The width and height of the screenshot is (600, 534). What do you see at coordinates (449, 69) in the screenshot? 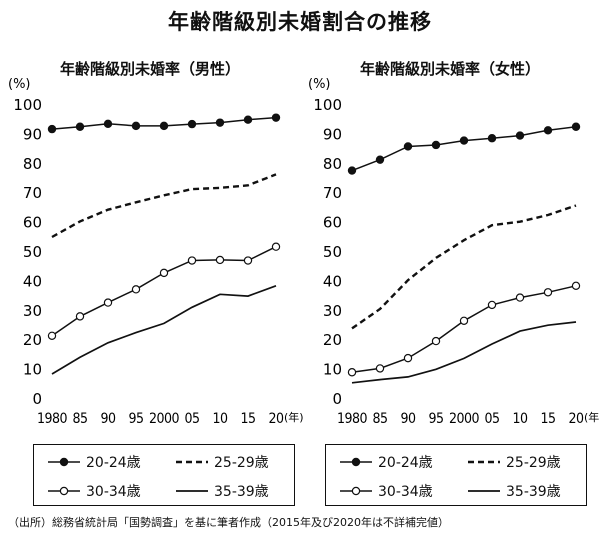
I see `chart-title-female: 年齢階級別未婚率（女性）` at bounding box center [449, 69].